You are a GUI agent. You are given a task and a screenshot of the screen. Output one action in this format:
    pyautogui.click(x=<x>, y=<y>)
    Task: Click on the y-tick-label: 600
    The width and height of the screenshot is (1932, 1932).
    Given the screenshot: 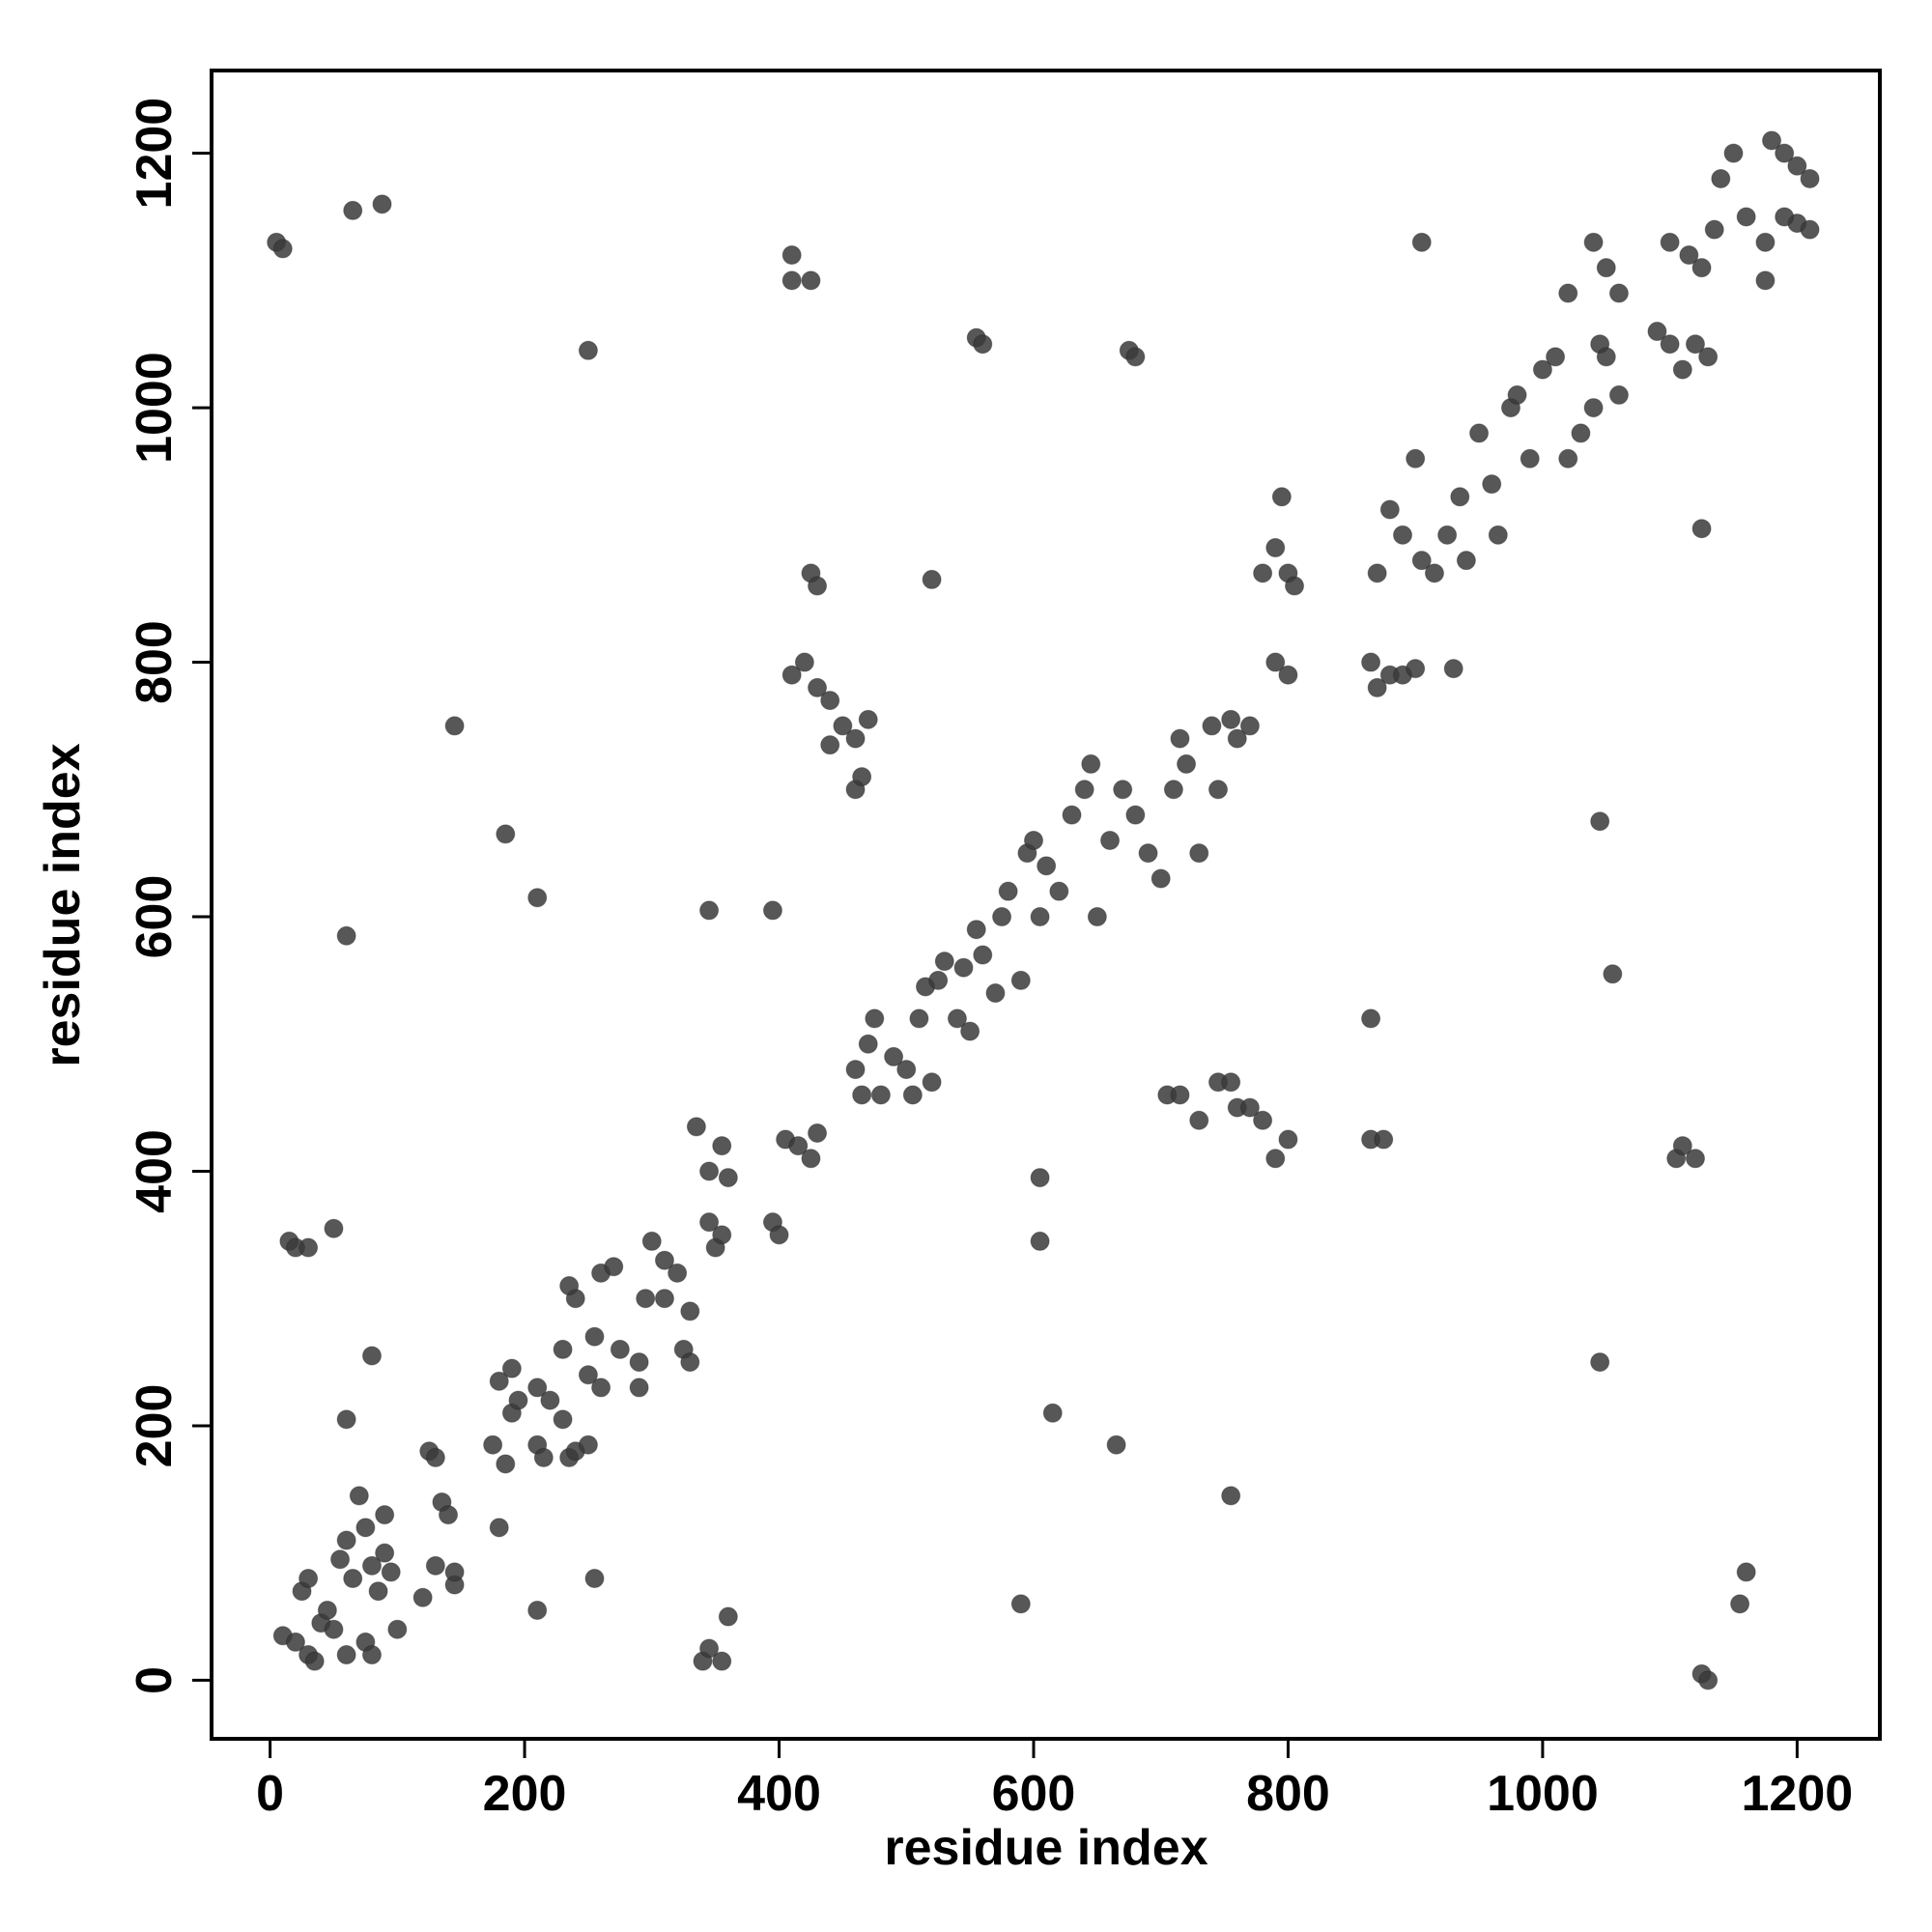 What is the action you would take?
    pyautogui.click(x=155, y=917)
    